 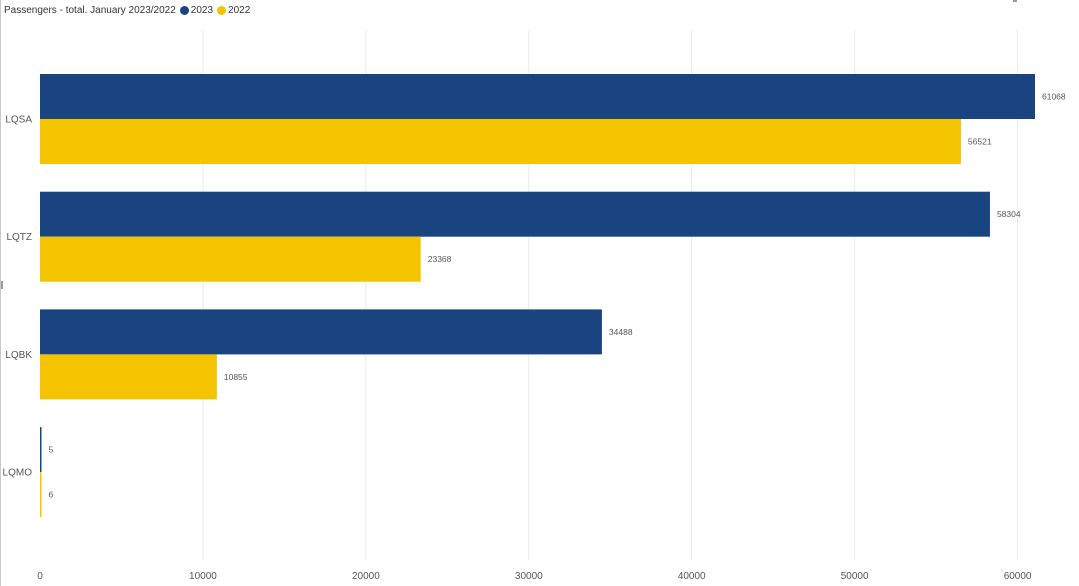 What do you see at coordinates (321, 332) in the screenshot?
I see `bar-lqbk-2023` at bounding box center [321, 332].